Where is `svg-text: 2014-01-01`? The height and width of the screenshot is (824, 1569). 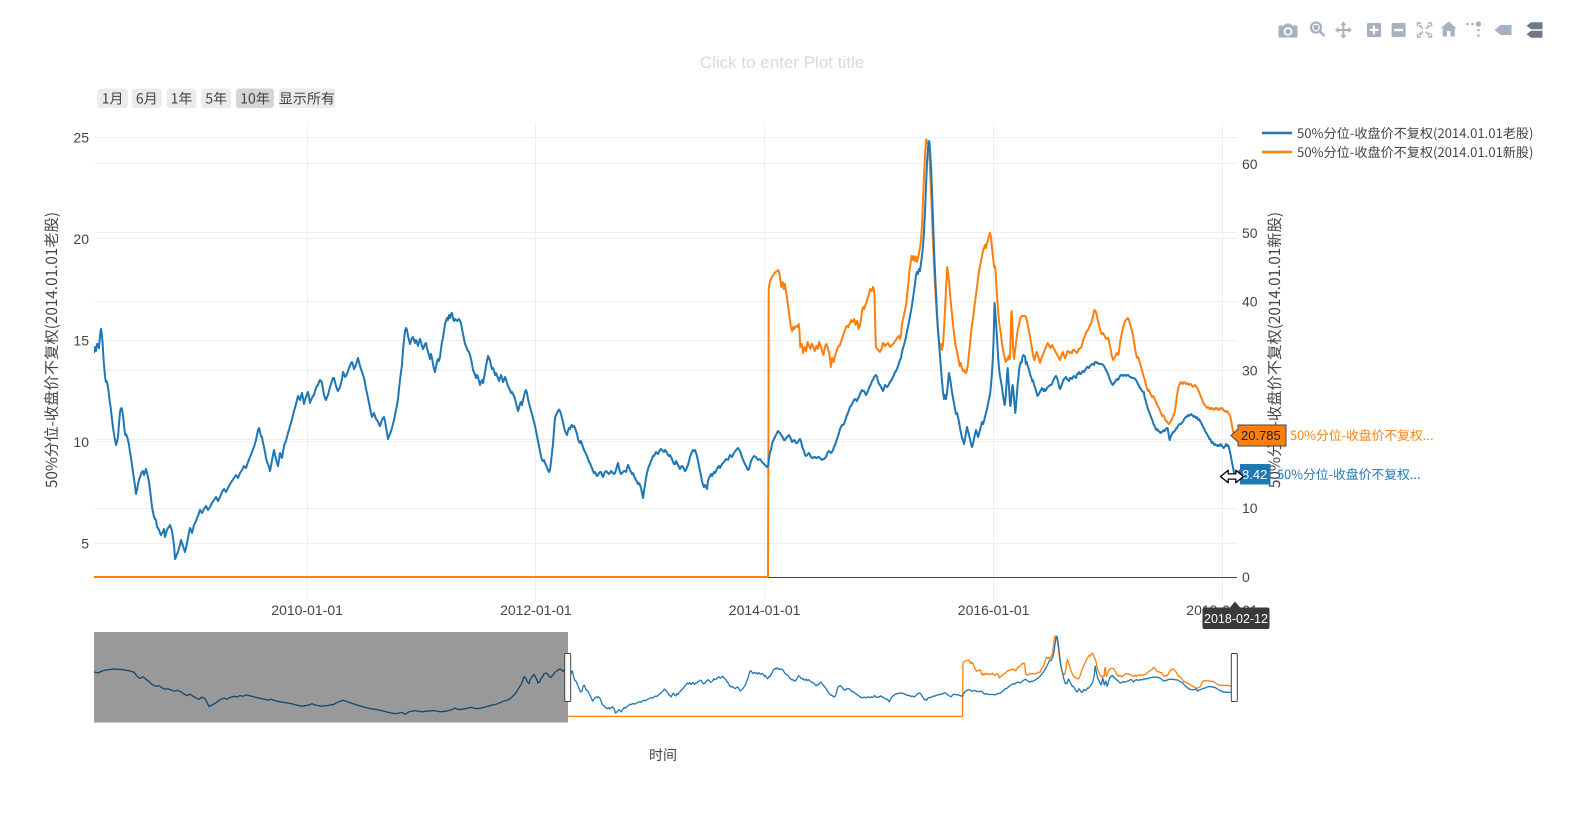 svg-text: 2014-01-01 is located at coordinates (765, 610).